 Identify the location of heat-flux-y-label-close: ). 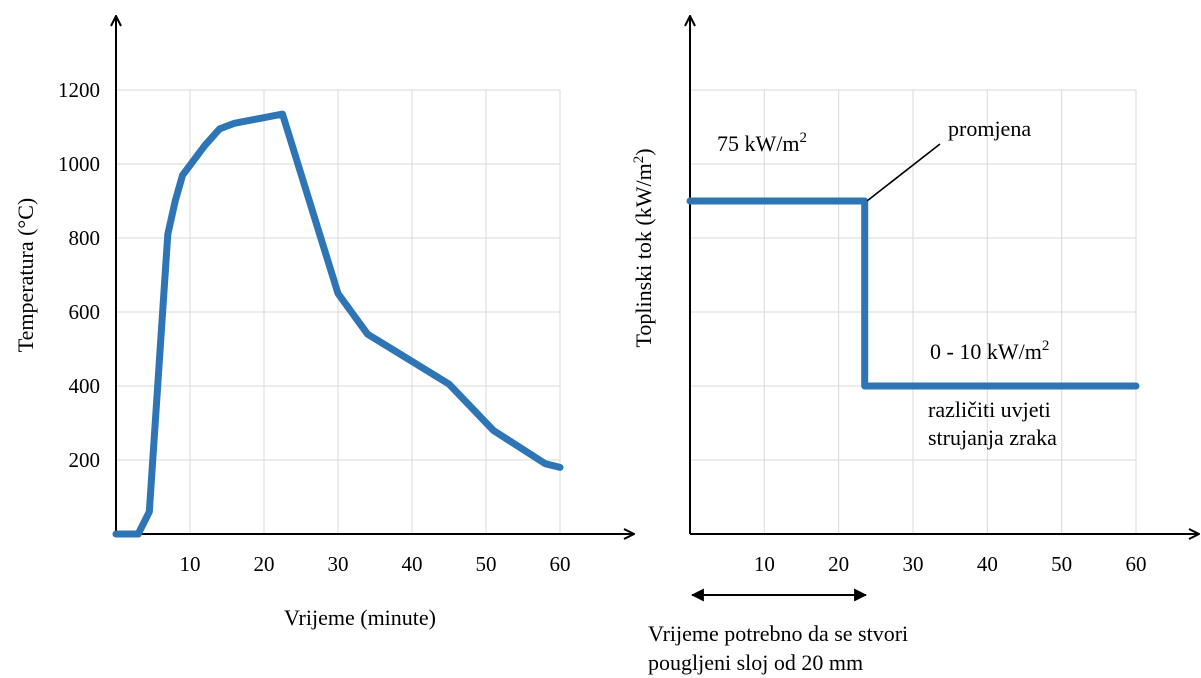
(643, 151).